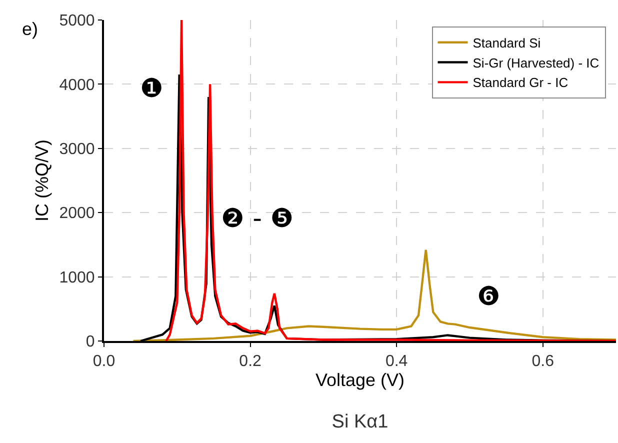 The width and height of the screenshot is (618, 443). What do you see at coordinates (488, 297) in the screenshot?
I see `annotation: ❻` at bounding box center [488, 297].